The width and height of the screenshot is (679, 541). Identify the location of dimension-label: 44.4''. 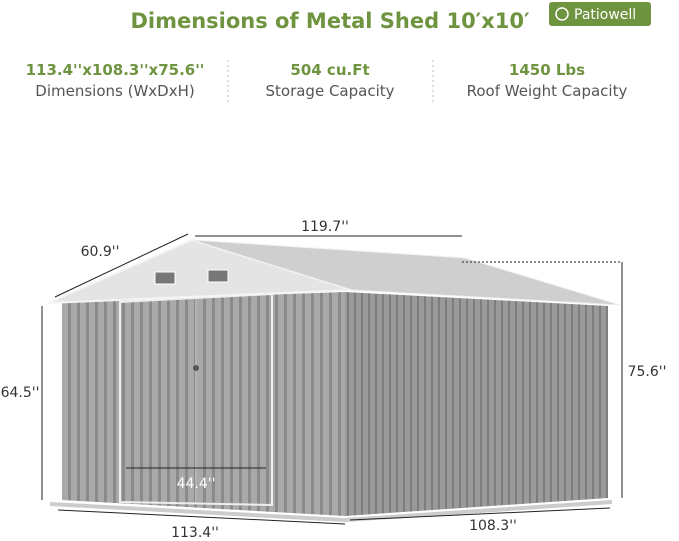
(196, 484).